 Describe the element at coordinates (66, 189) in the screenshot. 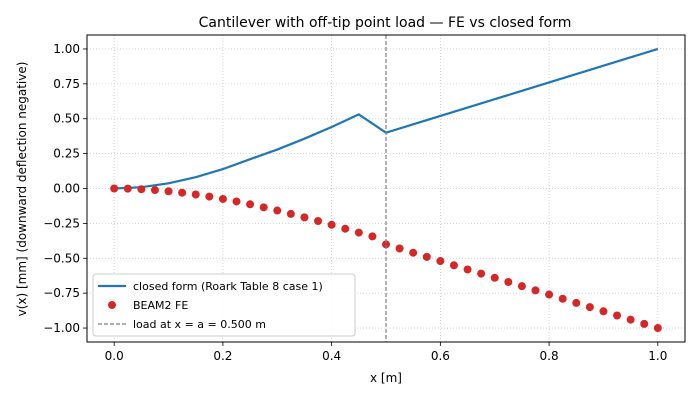

I see `y-tick-label: 0.00` at that location.